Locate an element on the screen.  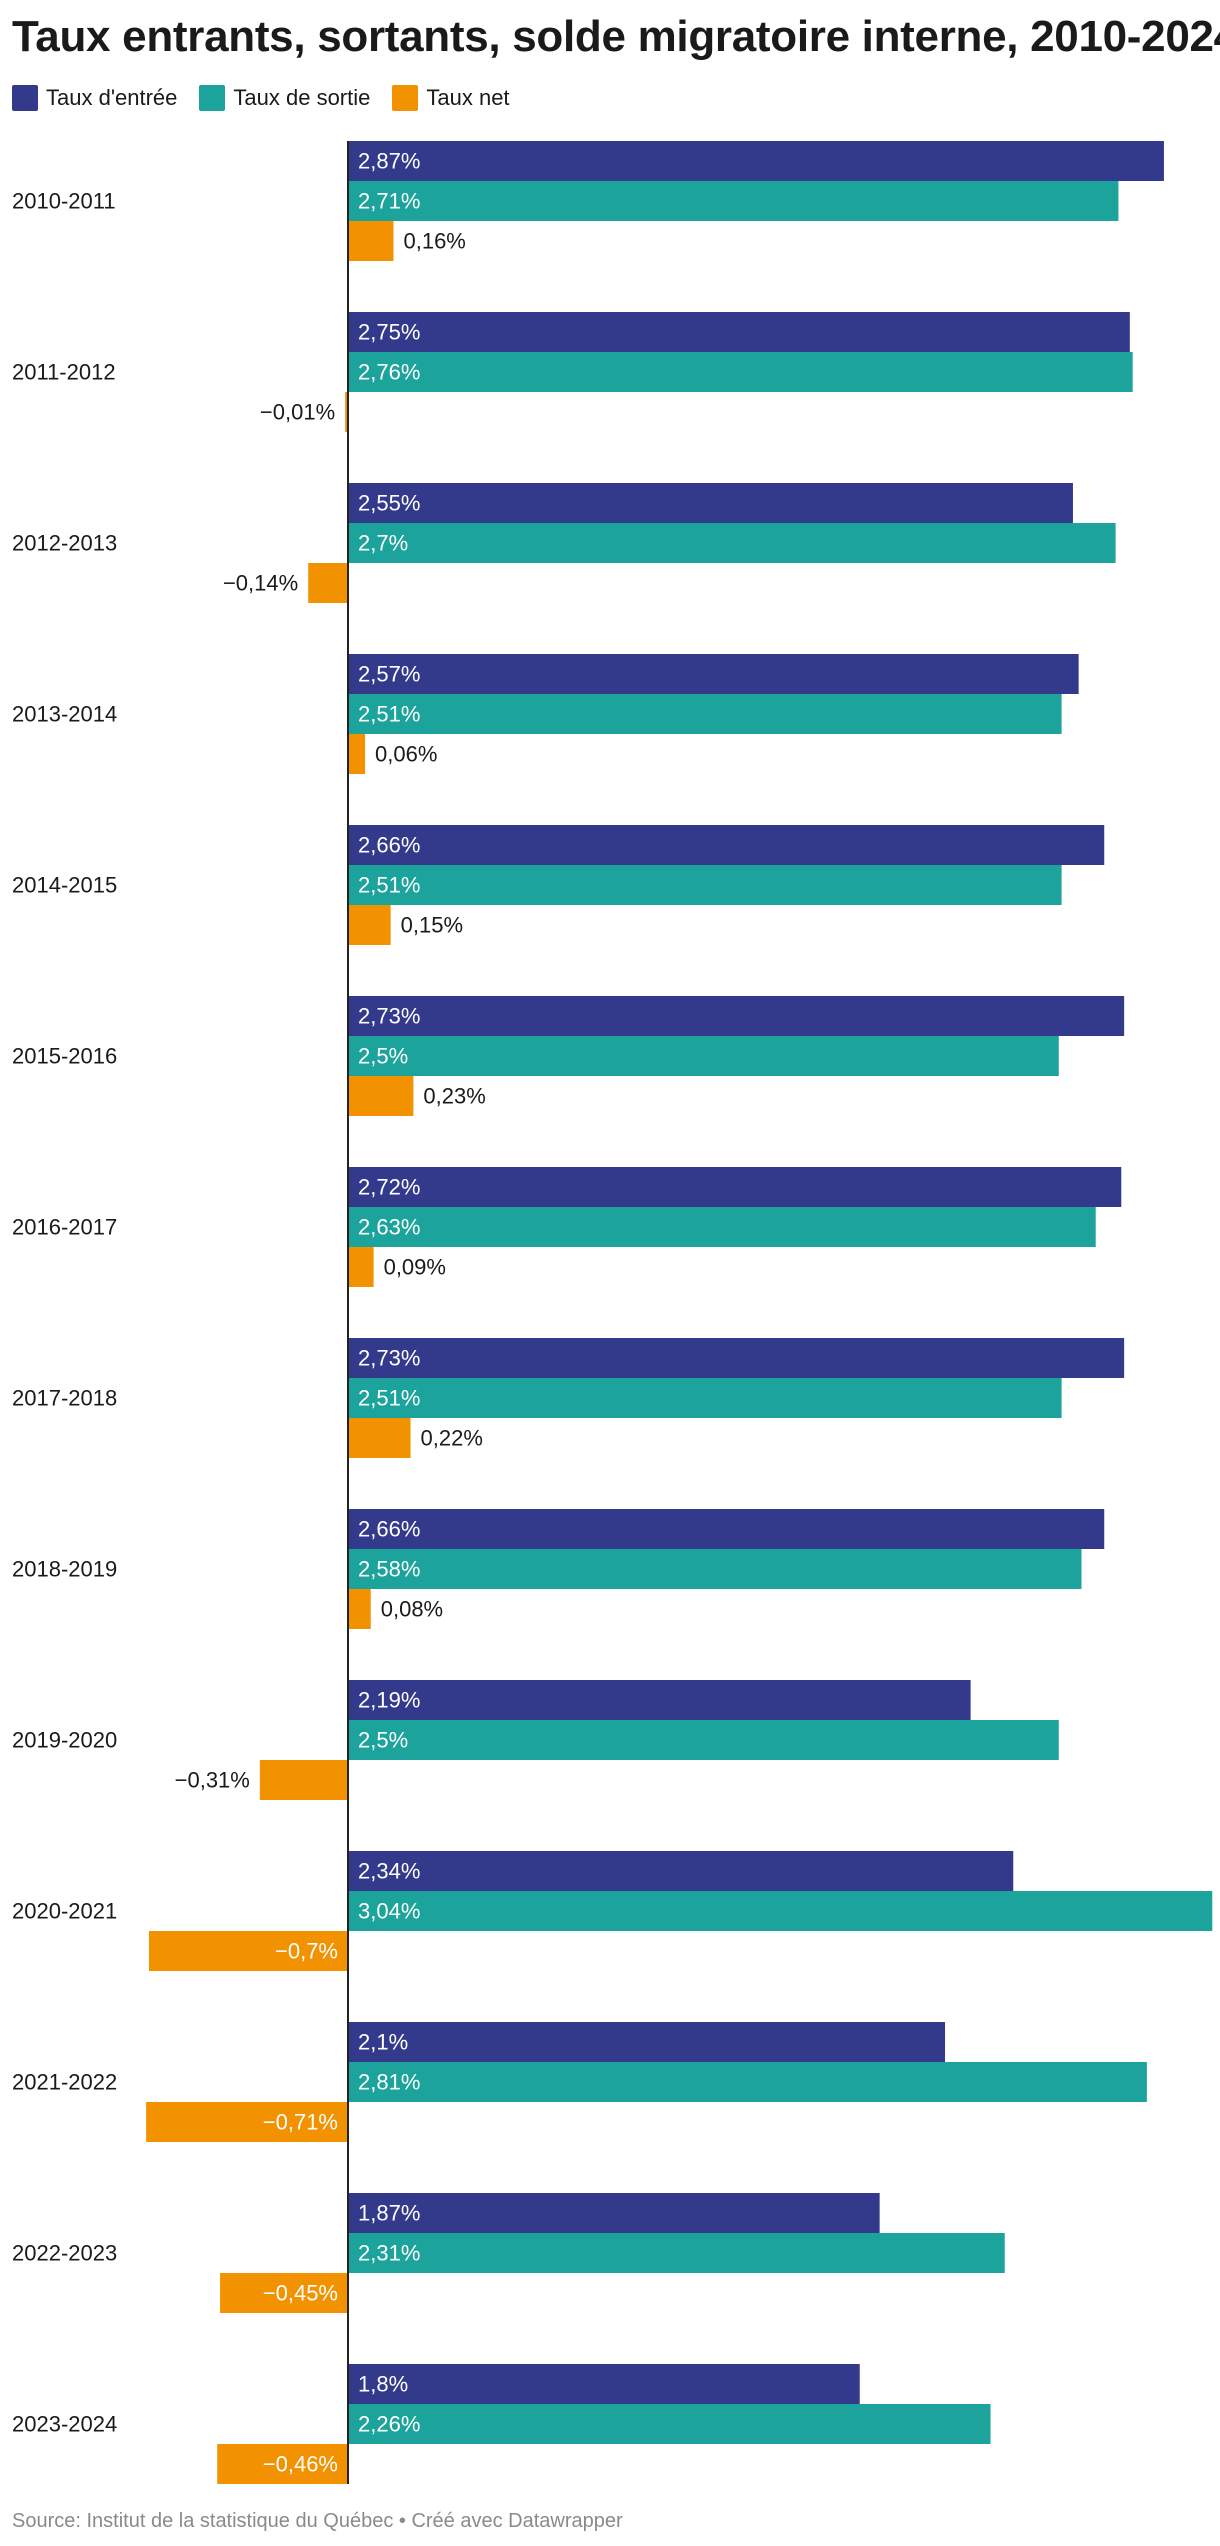
data-label-sortie: 2,81% is located at coordinates (389, 2082).